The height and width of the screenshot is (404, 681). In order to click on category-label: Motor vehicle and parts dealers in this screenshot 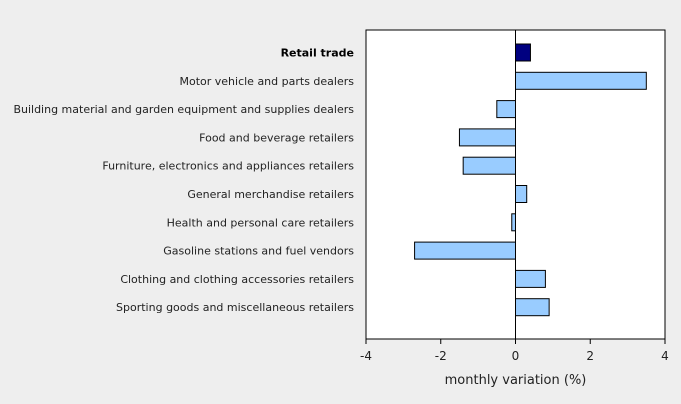, I will do `click(266, 81)`.